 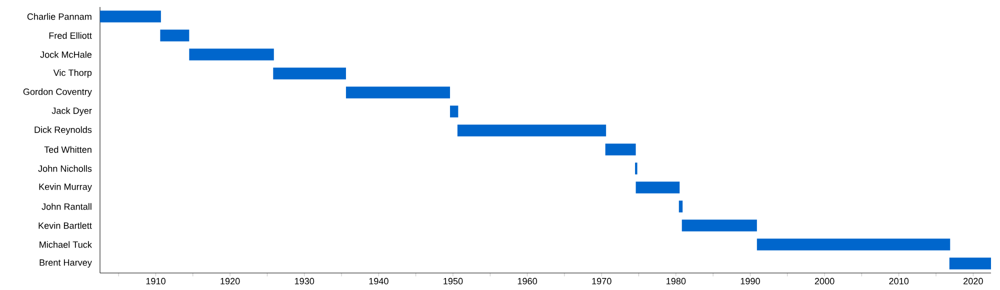 What do you see at coordinates (453, 281) in the screenshot?
I see `x-tick-label: 1950` at bounding box center [453, 281].